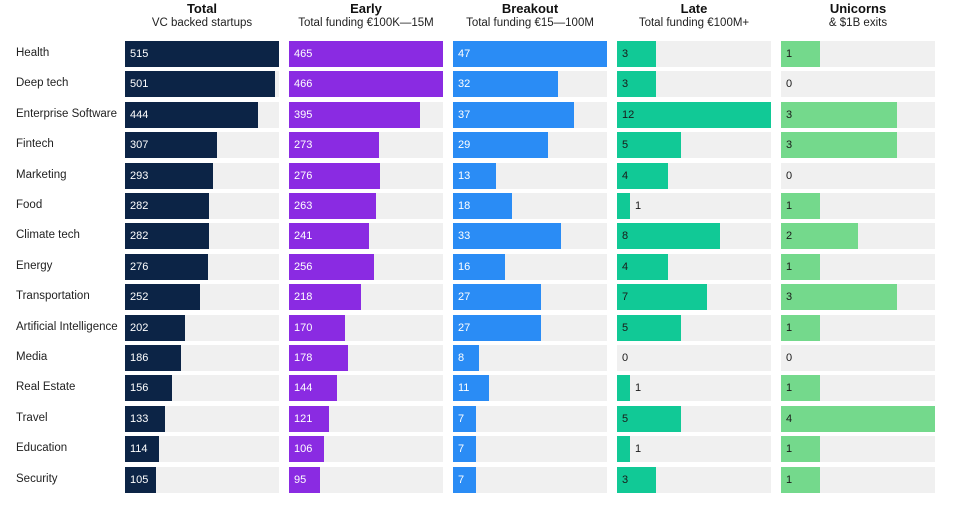  I want to click on value-label: 114, so click(139, 449).